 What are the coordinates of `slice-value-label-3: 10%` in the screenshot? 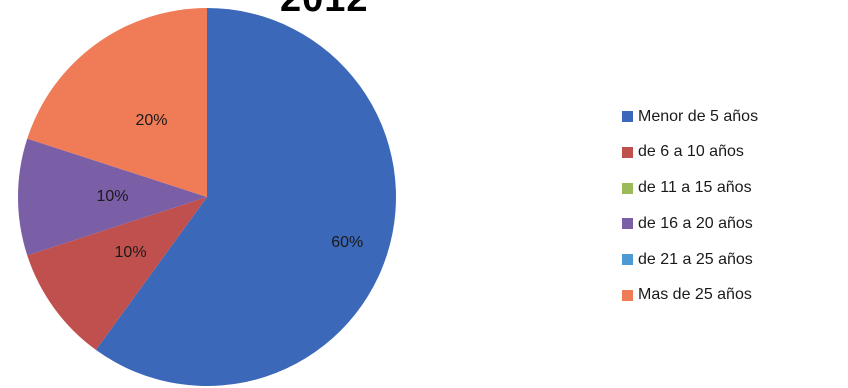 It's located at (112, 196).